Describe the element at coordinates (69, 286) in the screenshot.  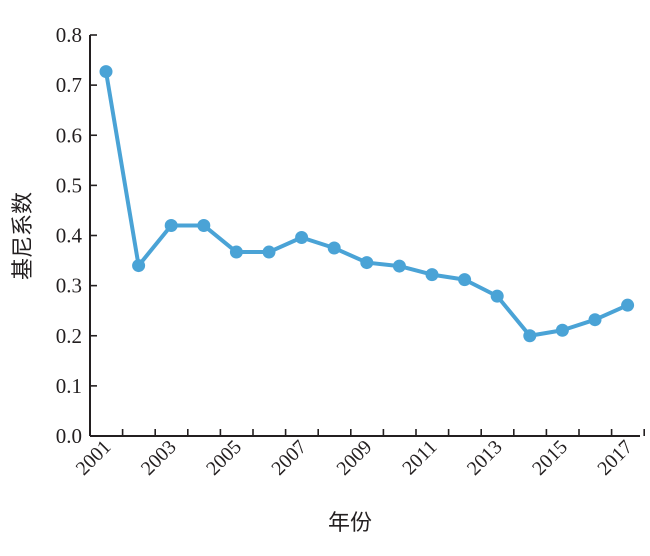
I see `y-tick-label: 0.3` at that location.